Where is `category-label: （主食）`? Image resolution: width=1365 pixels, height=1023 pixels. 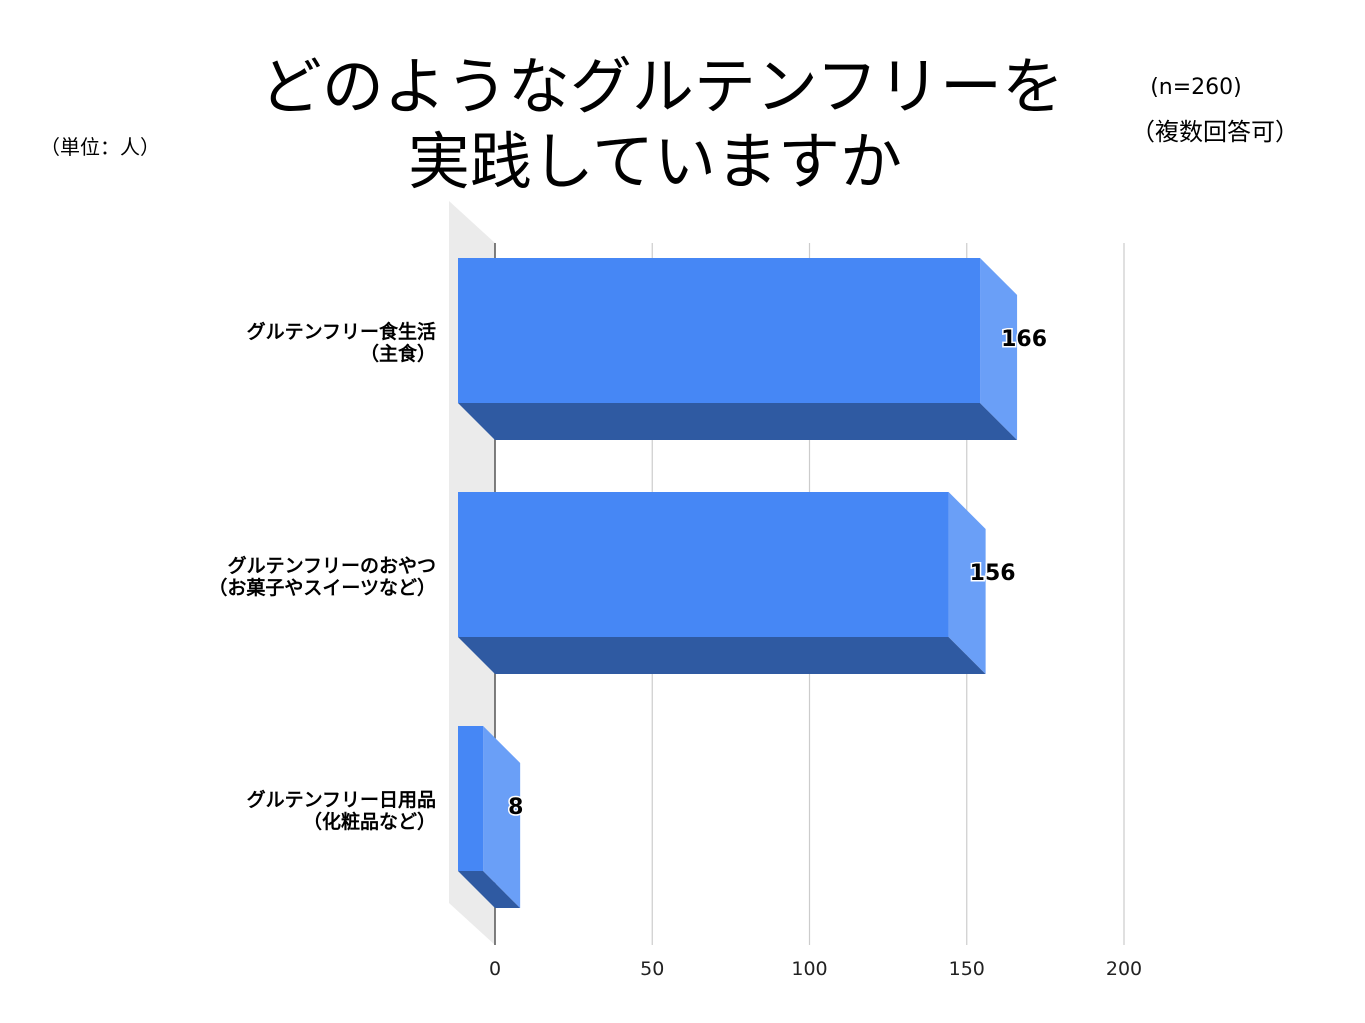
category-label: （主食） is located at coordinates (398, 353).